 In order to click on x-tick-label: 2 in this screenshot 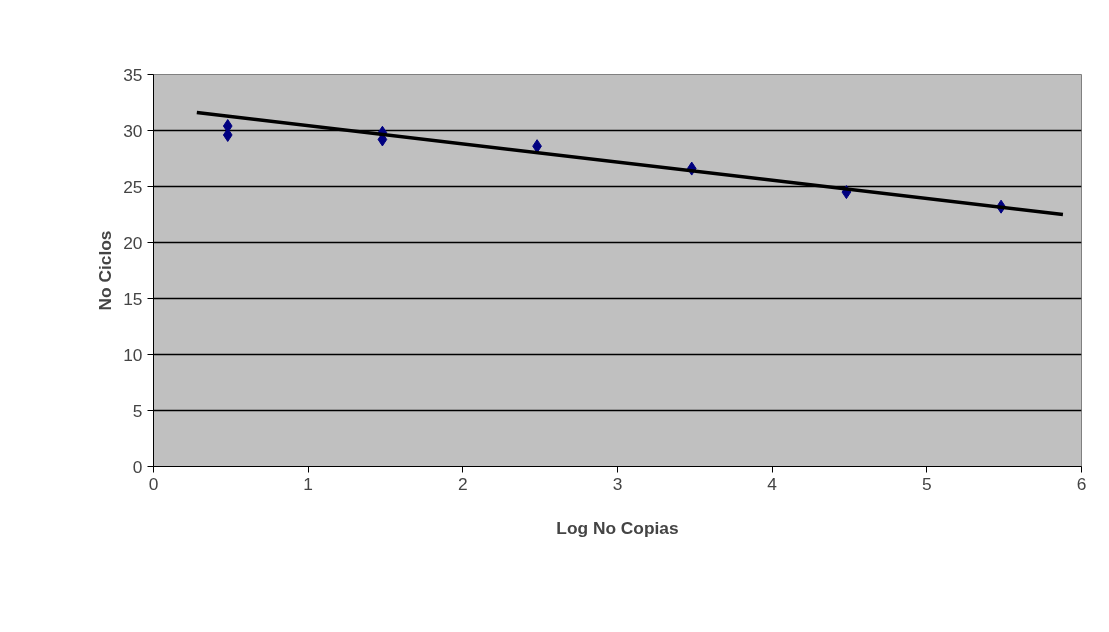, I will do `click(463, 483)`.